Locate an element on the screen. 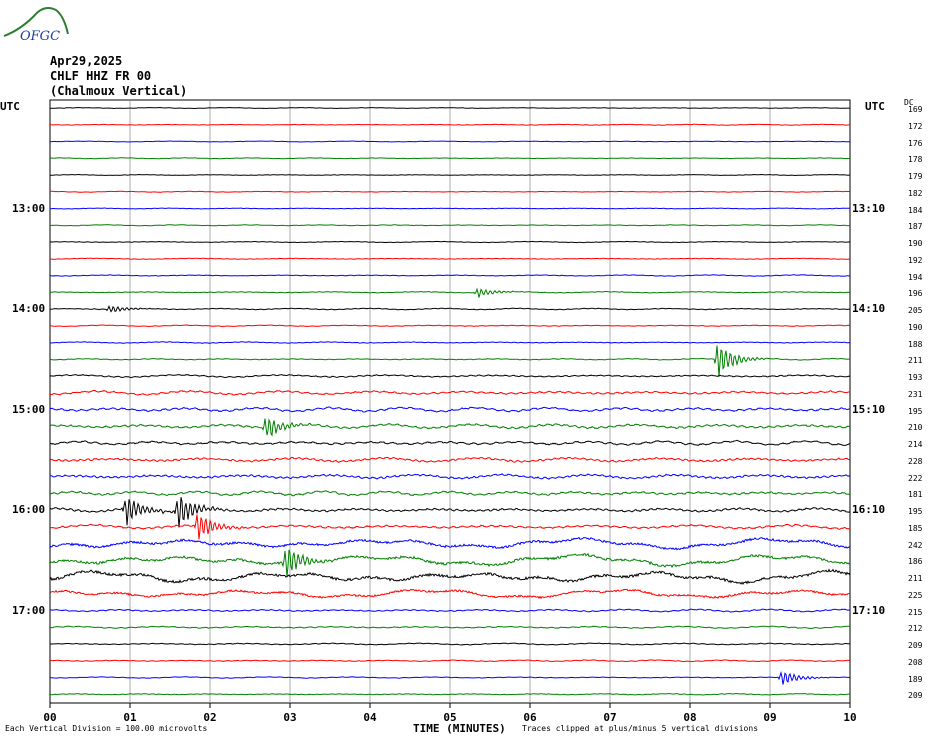 The height and width of the screenshot is (744, 930). x-tick-label: 02 is located at coordinates (210, 717).